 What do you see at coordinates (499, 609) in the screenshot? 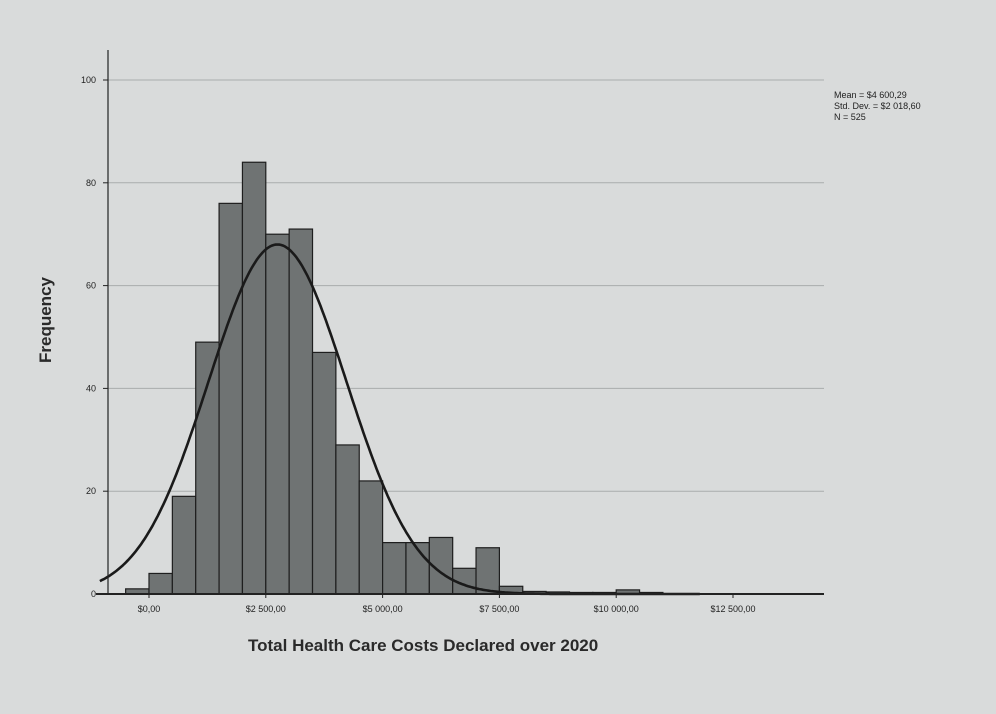
I see `x-tick-label: $7 500,00` at bounding box center [499, 609].